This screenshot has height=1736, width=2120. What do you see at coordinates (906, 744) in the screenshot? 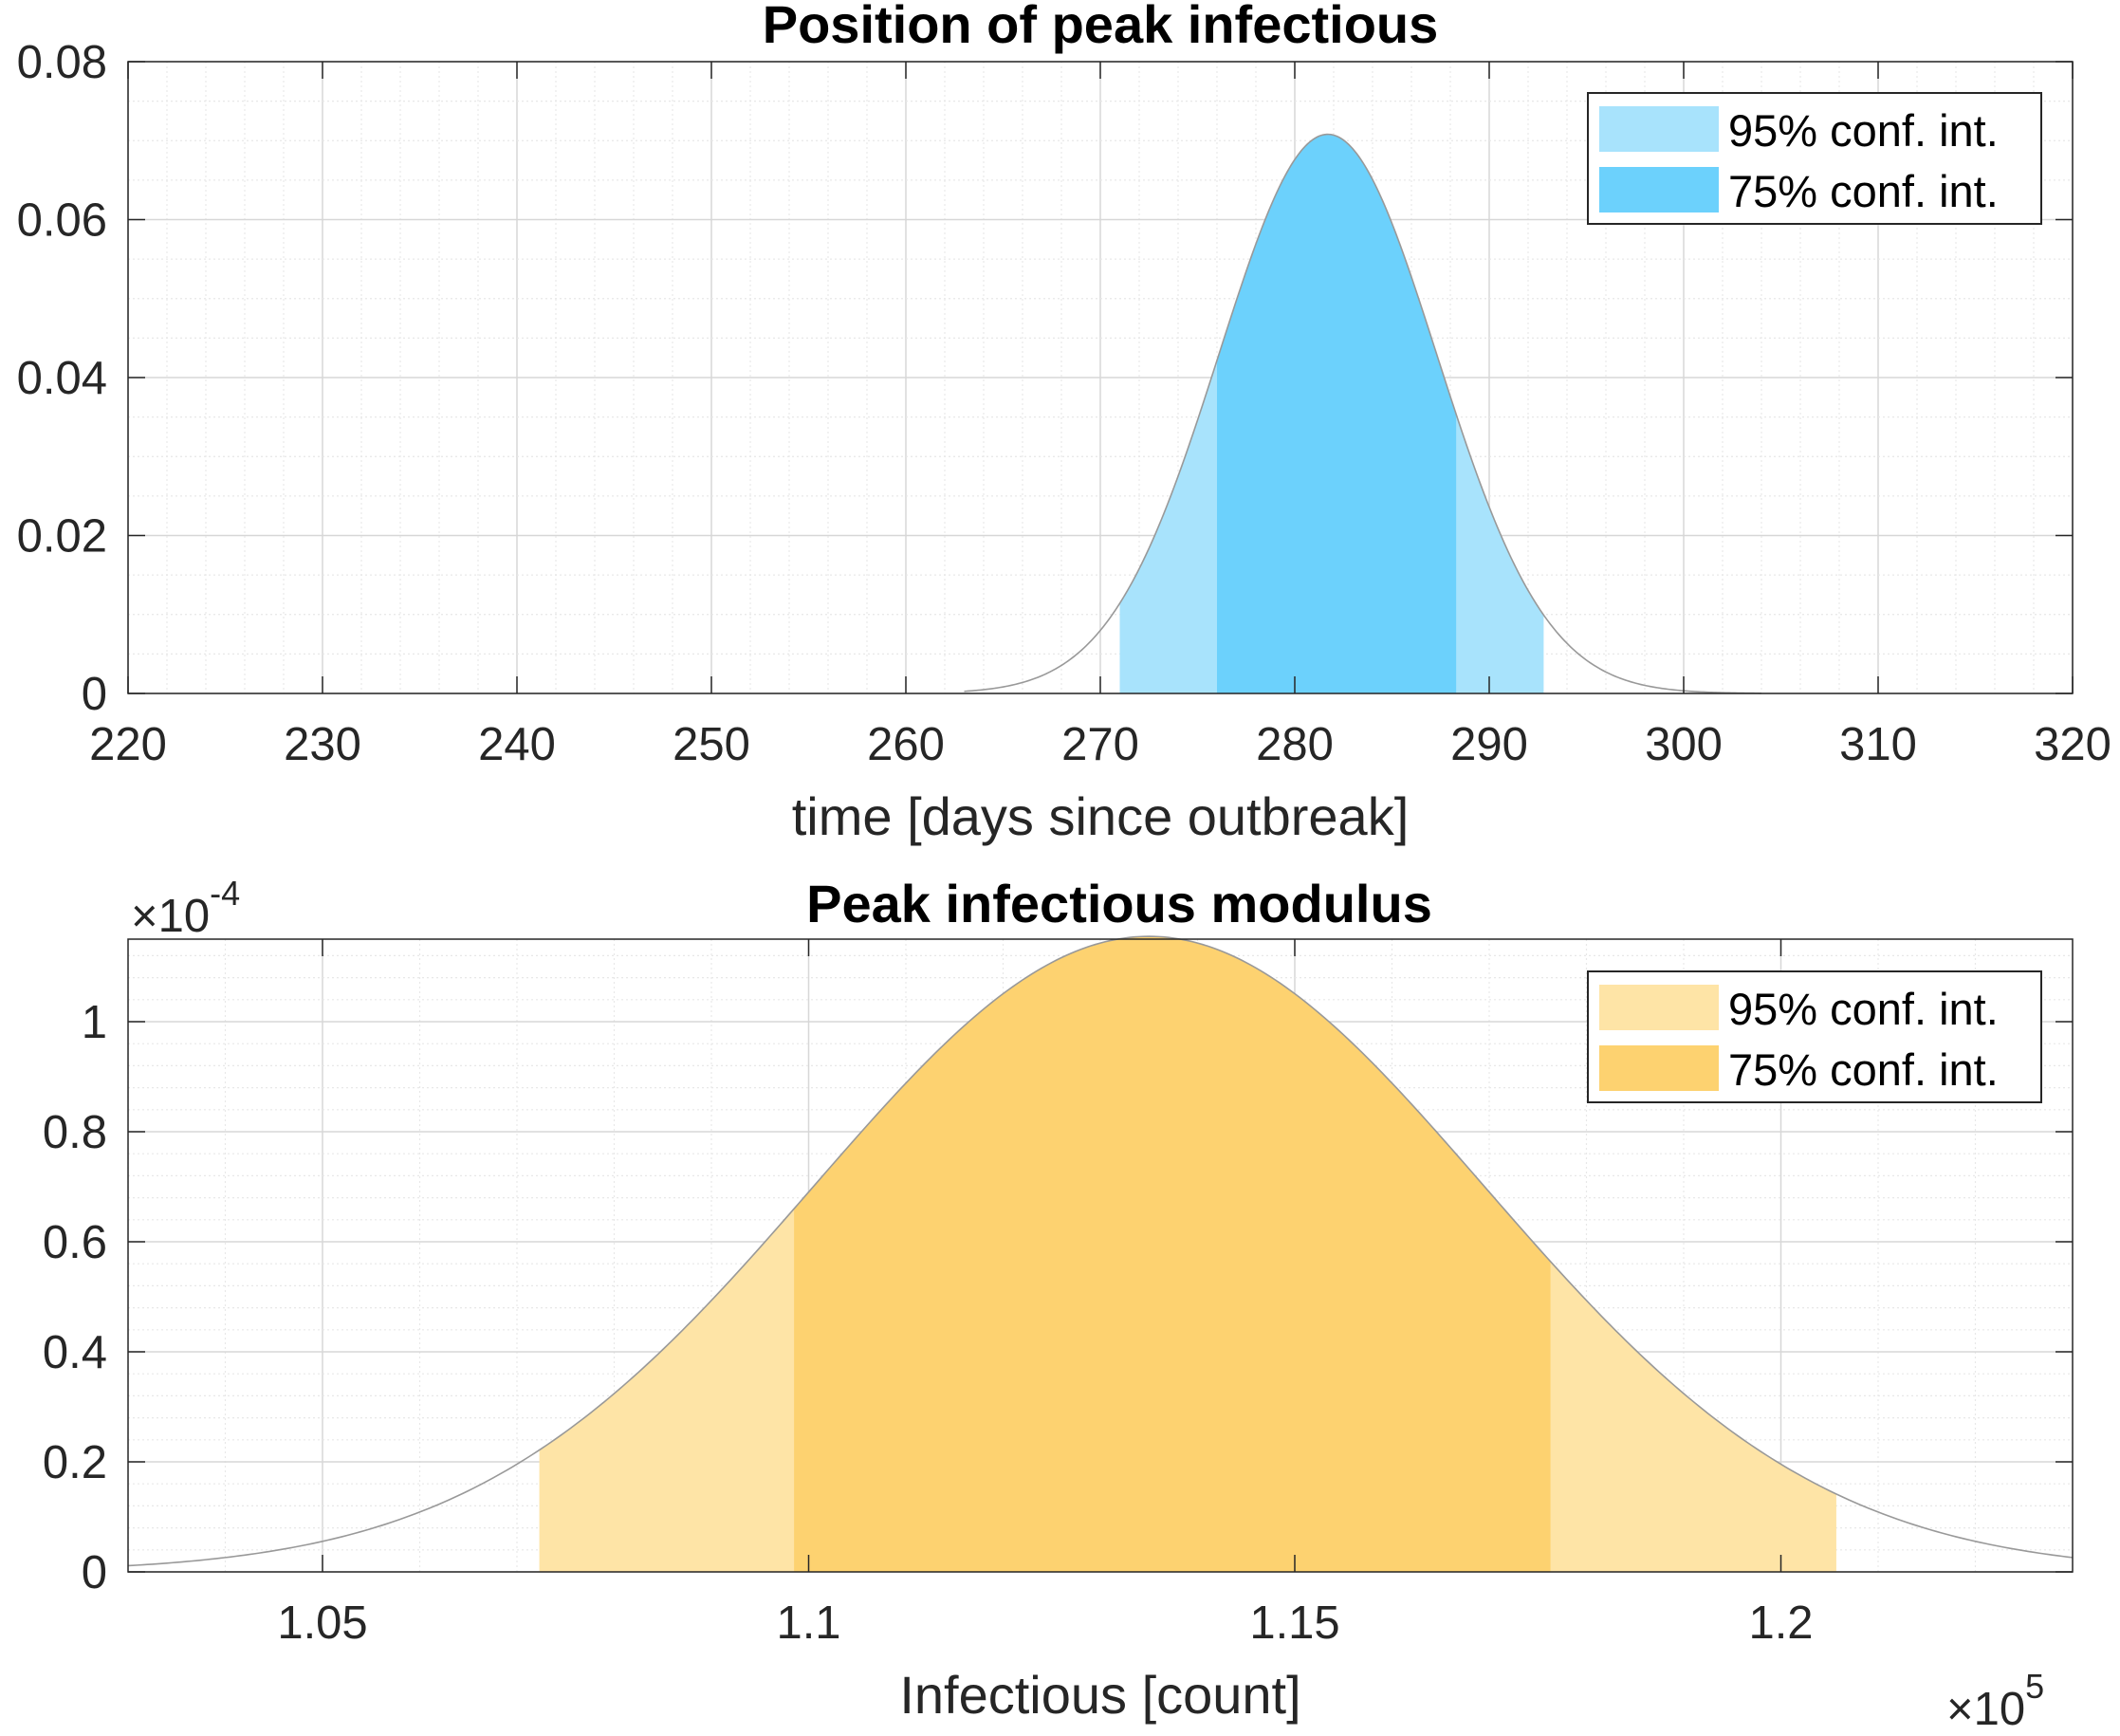
I see `top-xtick-label: 260` at bounding box center [906, 744].